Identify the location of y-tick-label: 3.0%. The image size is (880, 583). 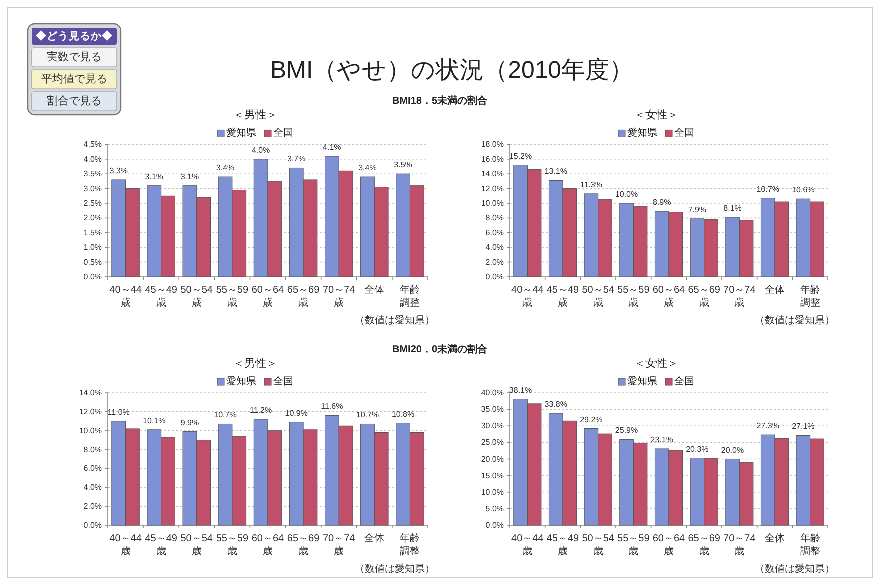
(93, 189).